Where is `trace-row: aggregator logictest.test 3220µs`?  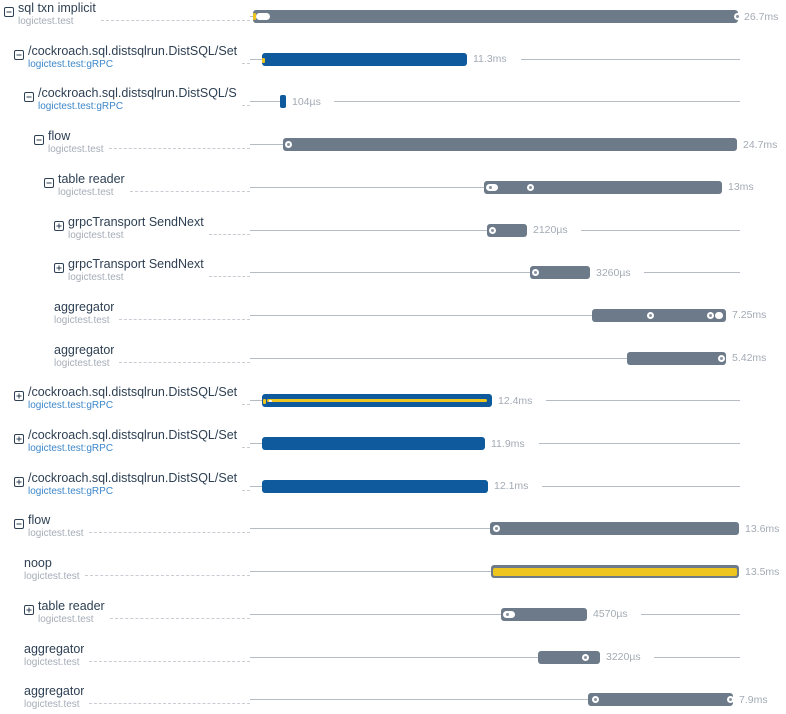 trace-row: aggregator logictest.test 3220µs is located at coordinates (393, 664).